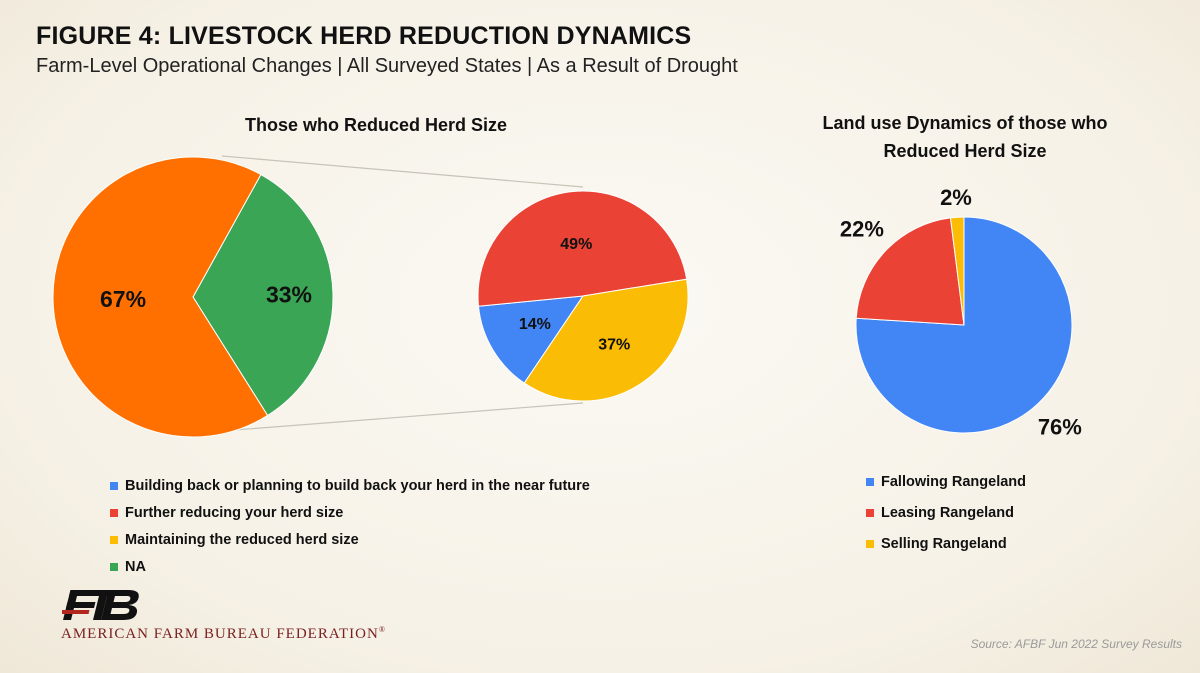  Describe the element at coordinates (1060, 427) in the screenshot. I see `data-label-fallowing-rangeland: 76%` at that location.